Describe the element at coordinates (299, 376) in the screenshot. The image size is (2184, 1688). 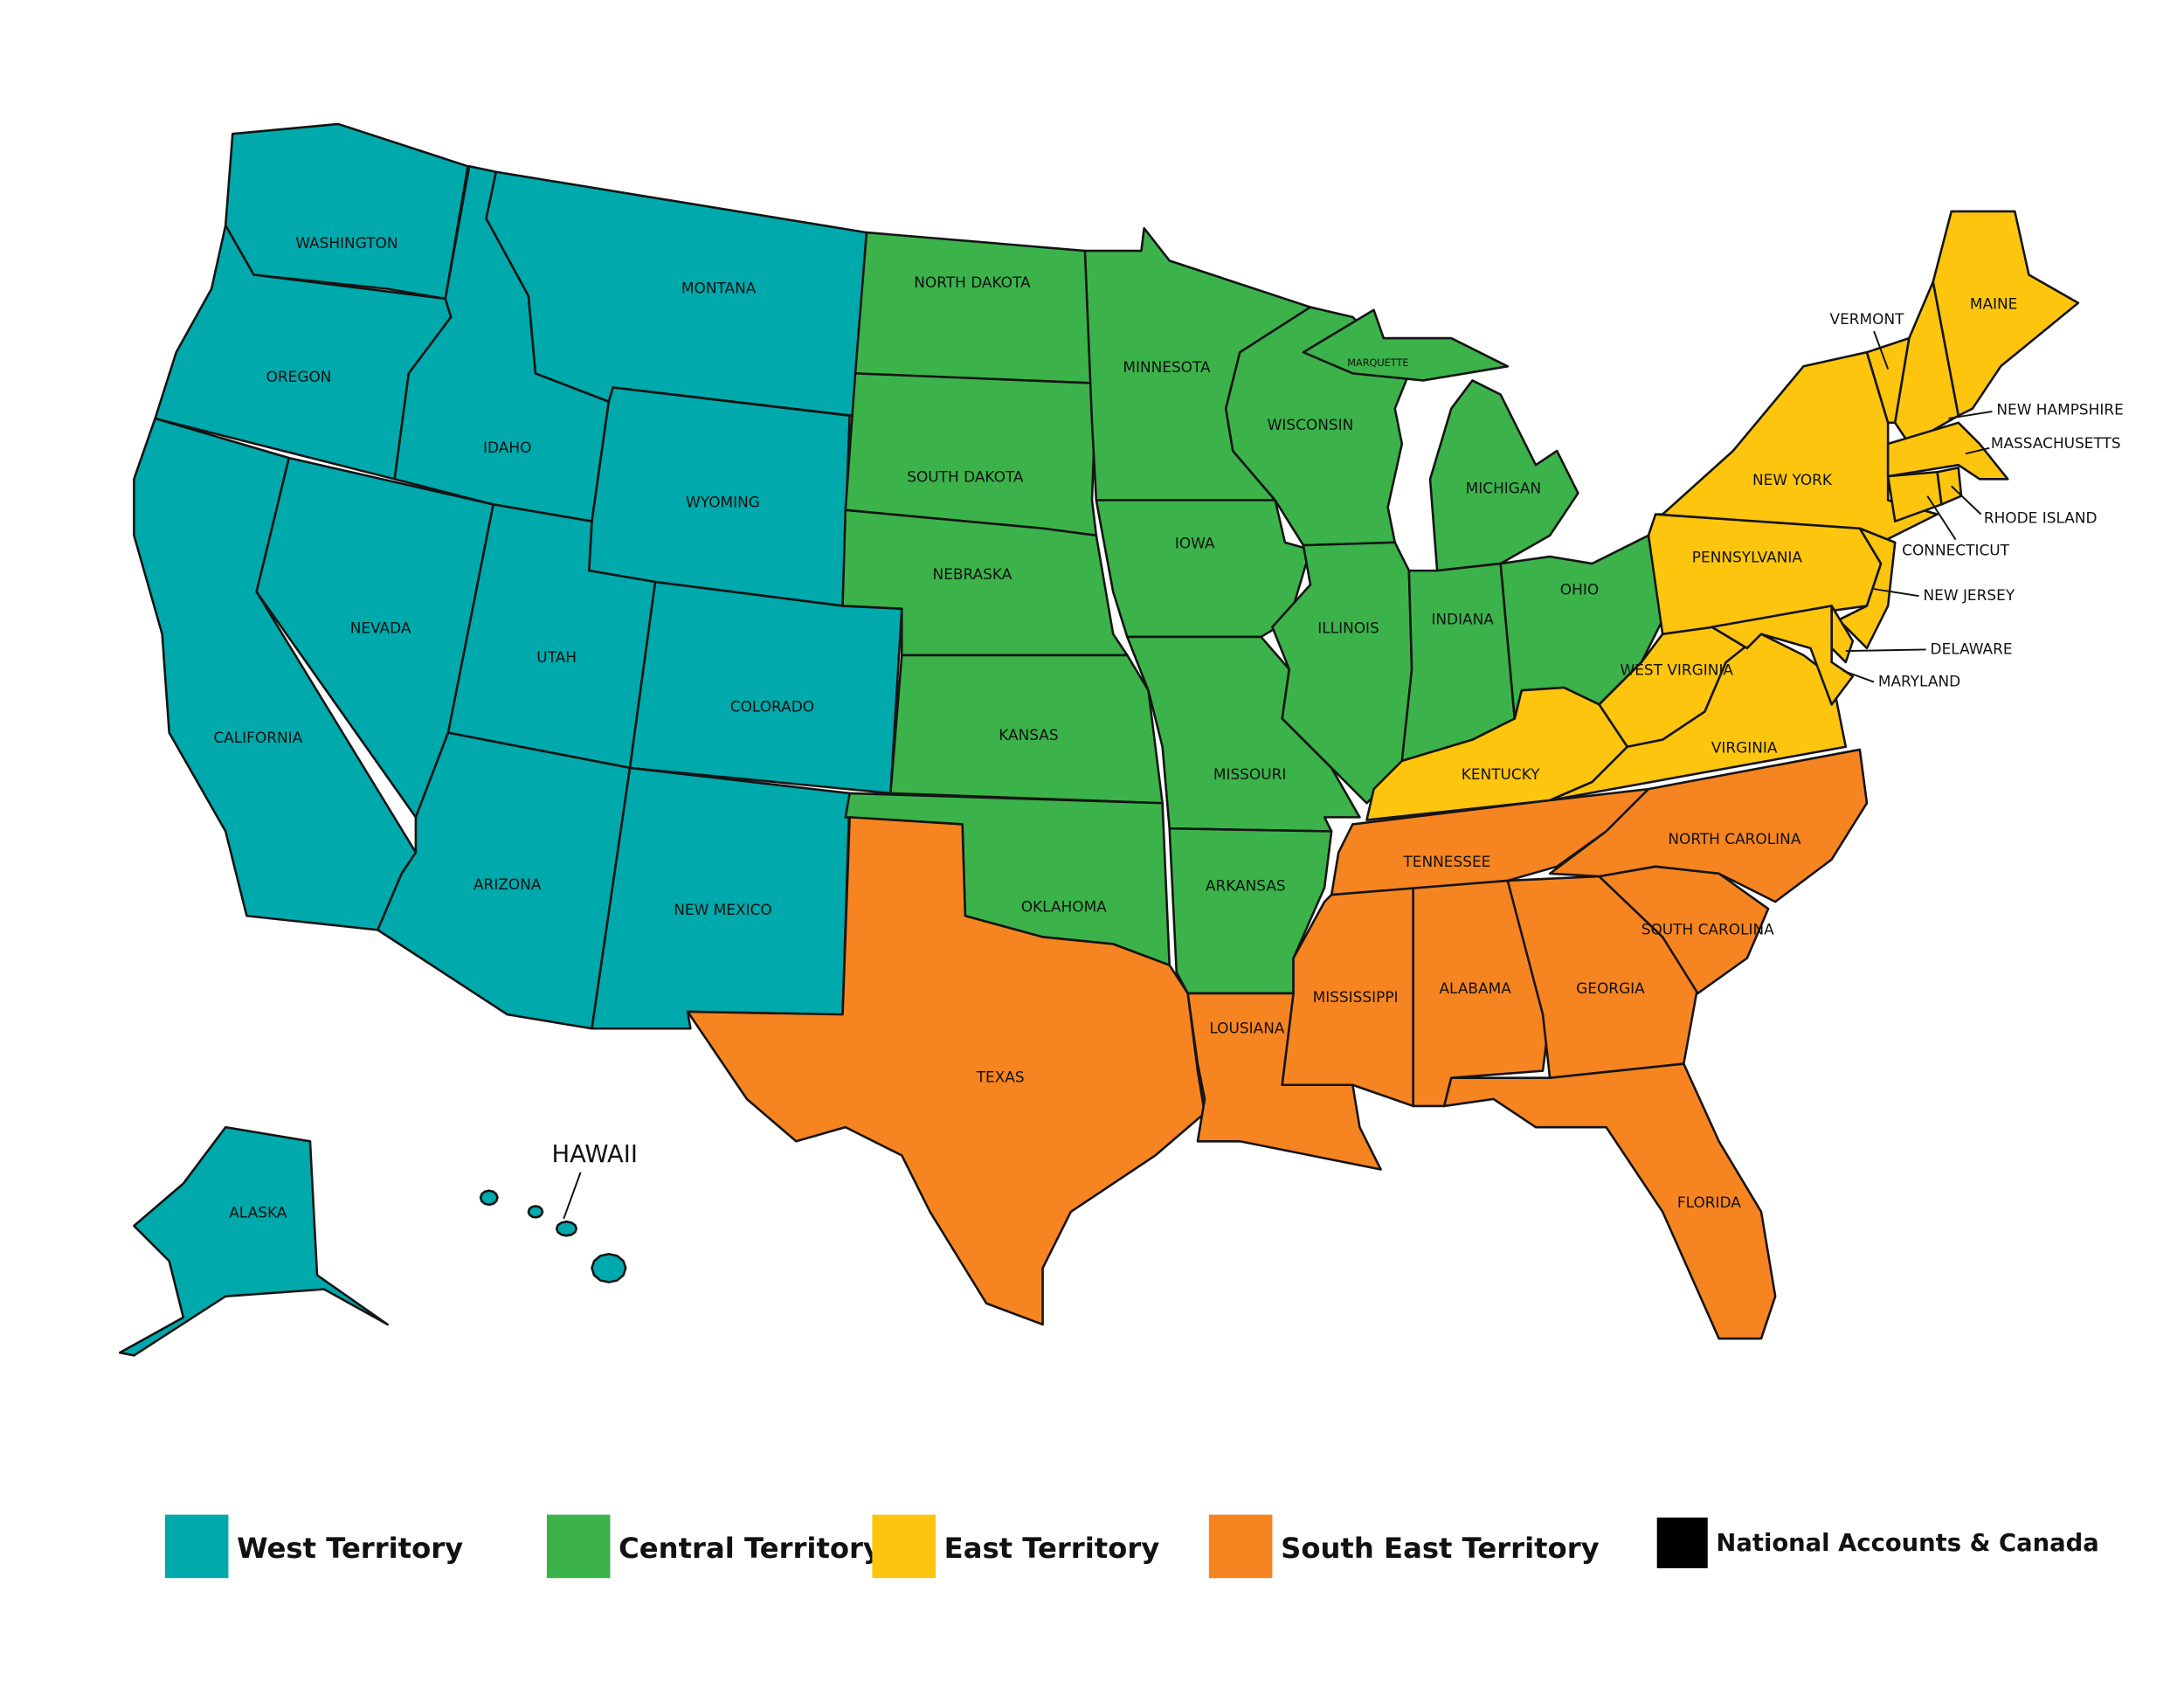
I see `state-label: OREGON` at that location.